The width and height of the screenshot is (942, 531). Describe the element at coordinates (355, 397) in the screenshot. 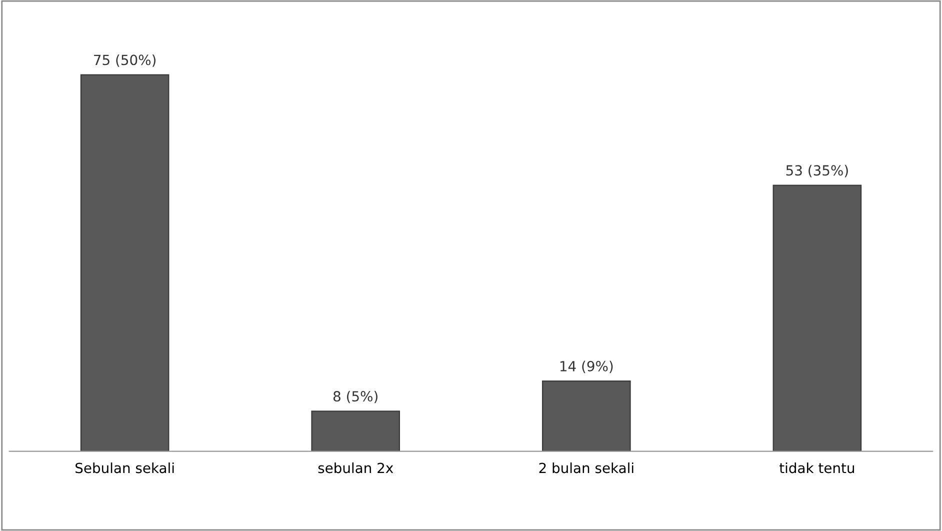

I see `data-label: 8 (5%)` at that location.